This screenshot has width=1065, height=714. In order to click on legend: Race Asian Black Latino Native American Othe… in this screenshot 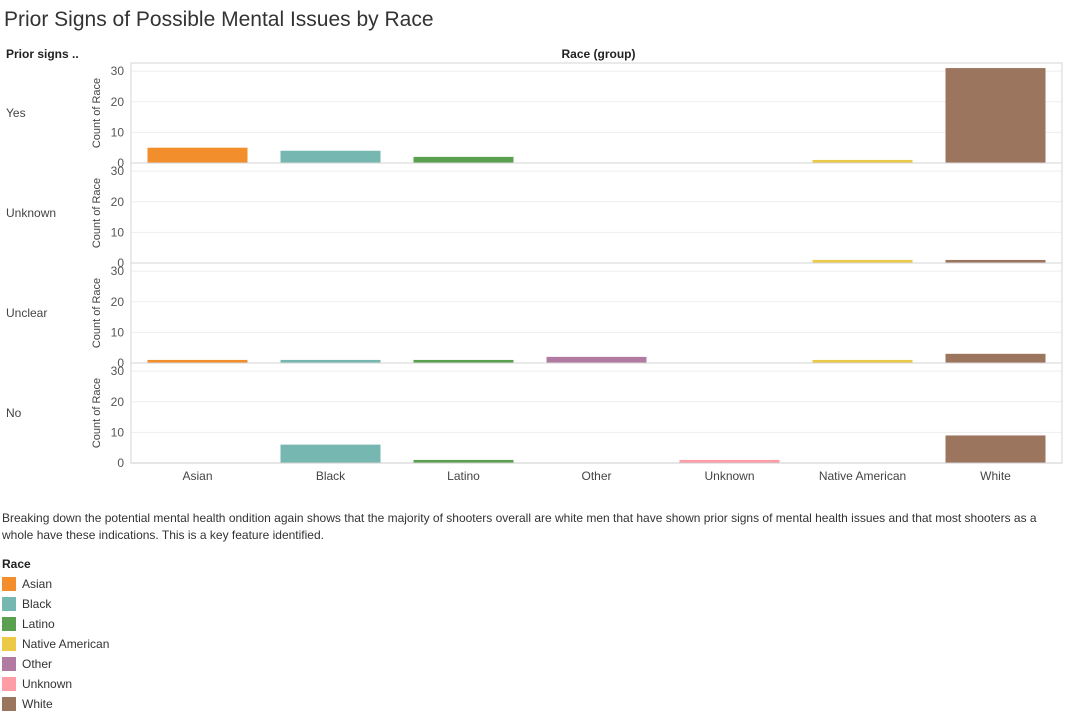, I will do `click(55, 635)`.